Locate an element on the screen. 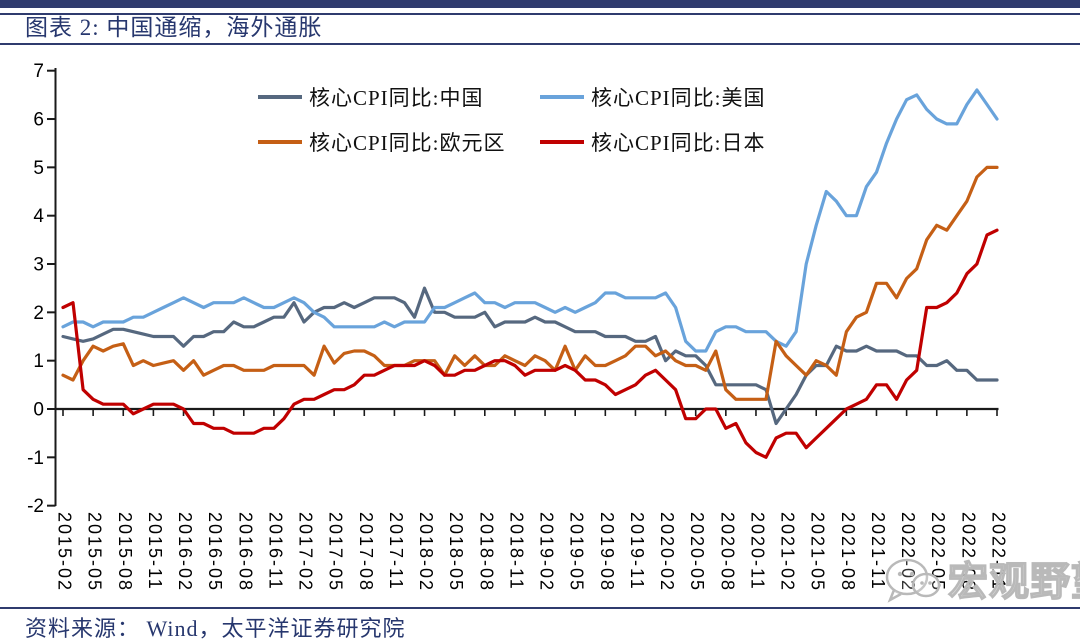 Image resolution: width=1080 pixels, height=643 pixels. x-tick-label: 2015-08 is located at coordinates (125, 552).